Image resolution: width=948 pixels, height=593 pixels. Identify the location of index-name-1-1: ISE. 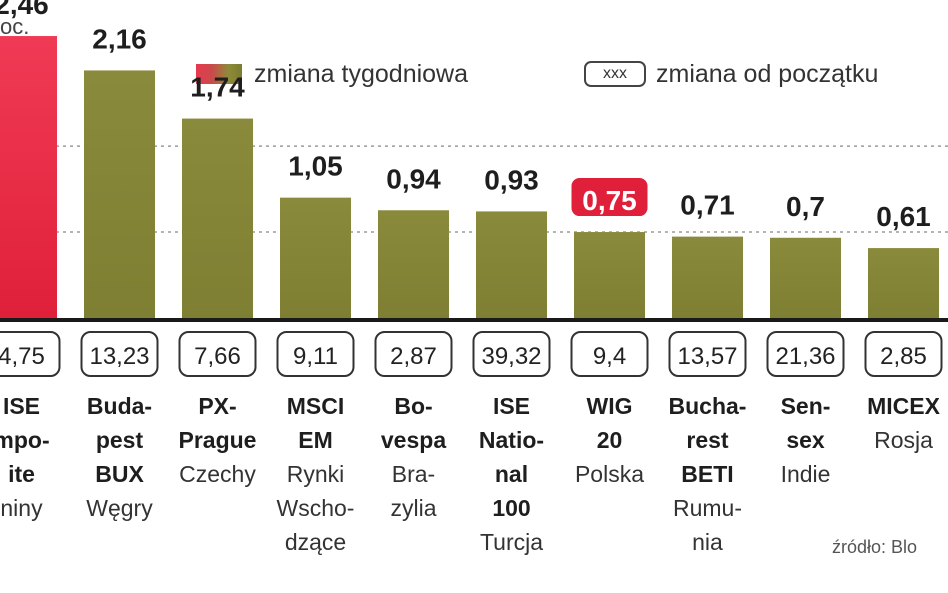
(21, 406).